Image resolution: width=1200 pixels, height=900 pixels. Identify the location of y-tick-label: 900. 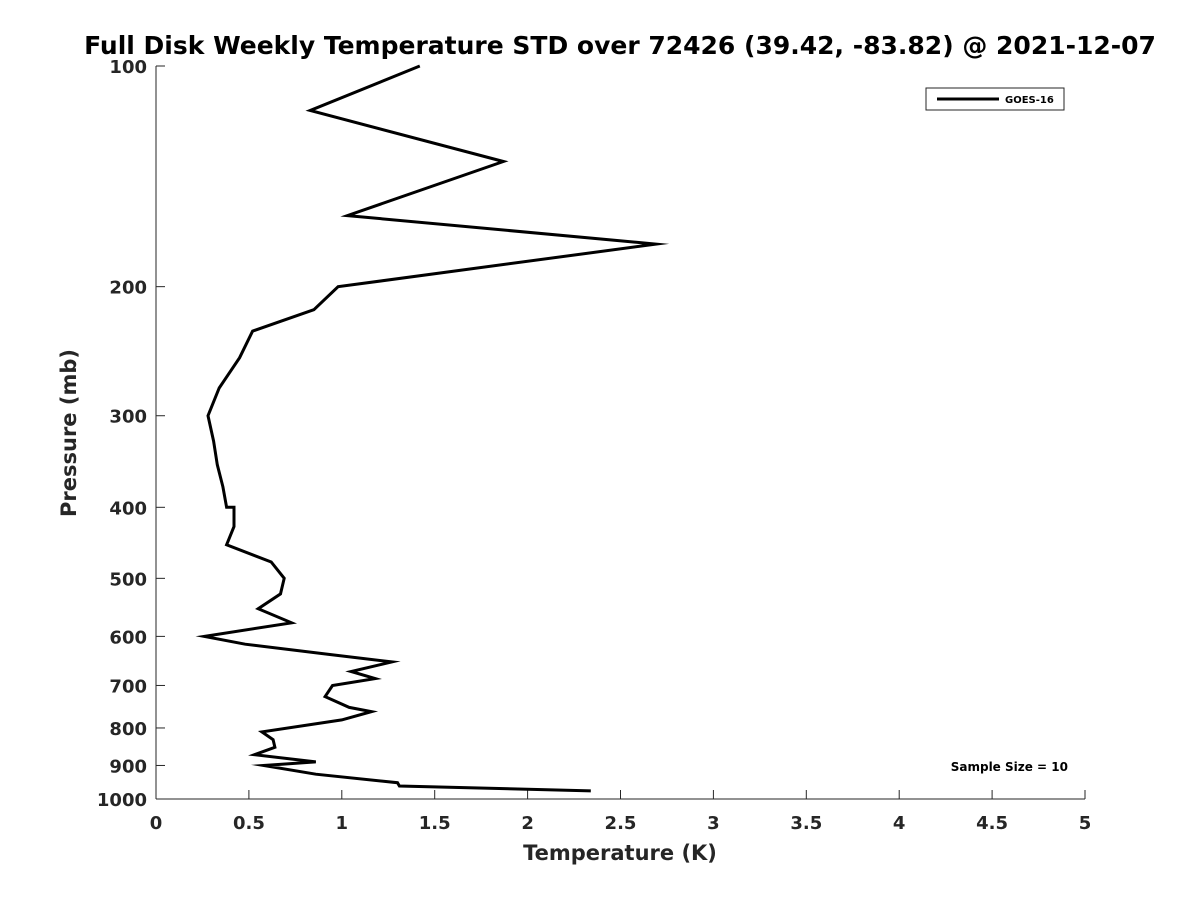
(128, 766).